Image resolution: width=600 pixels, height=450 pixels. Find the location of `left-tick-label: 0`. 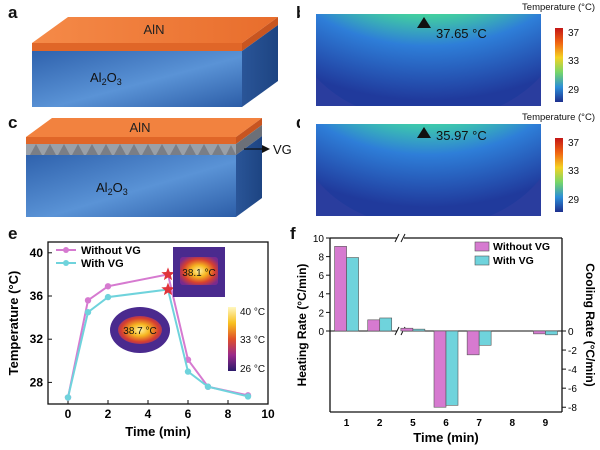

left-tick-label: 0 is located at coordinates (321, 332).